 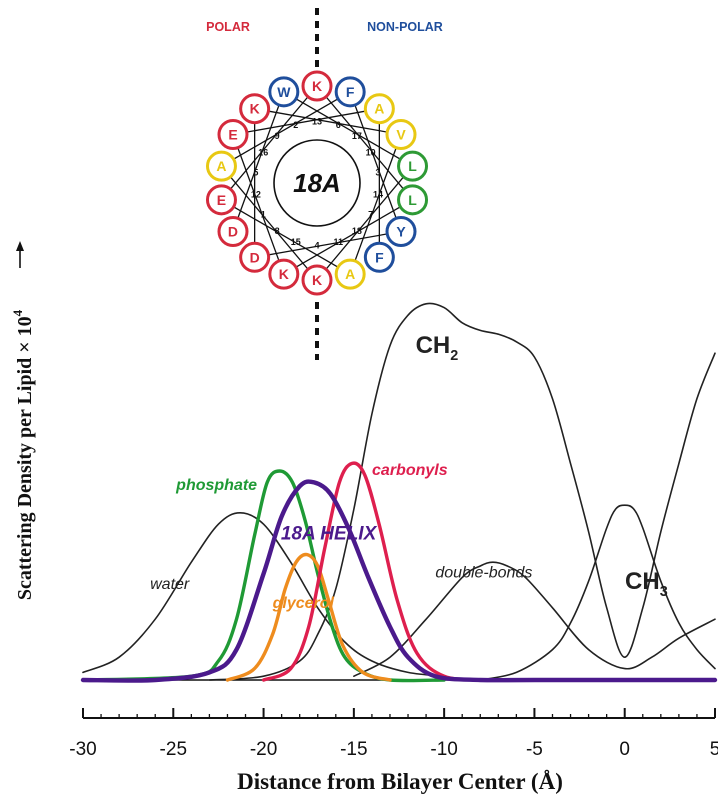 What do you see at coordinates (296, 242) in the screenshot?
I see `wheel-position-number: 15` at bounding box center [296, 242].